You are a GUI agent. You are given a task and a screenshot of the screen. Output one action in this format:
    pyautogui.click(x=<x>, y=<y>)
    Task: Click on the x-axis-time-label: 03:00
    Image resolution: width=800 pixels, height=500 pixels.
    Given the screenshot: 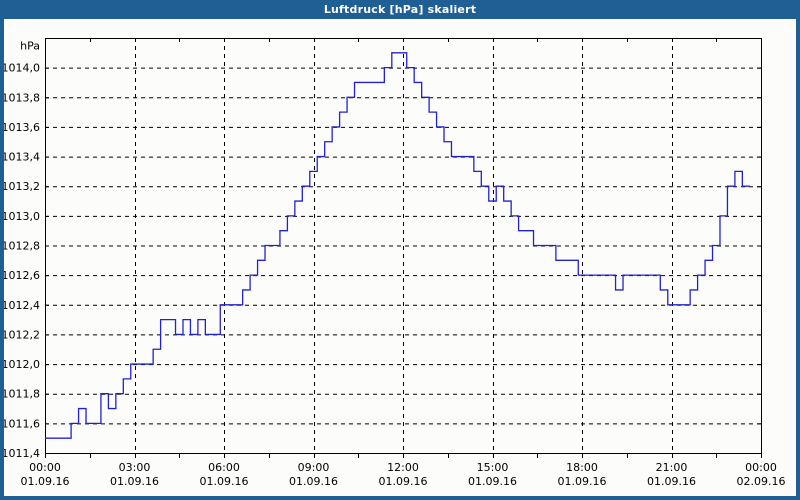 What is the action you would take?
    pyautogui.click(x=135, y=467)
    